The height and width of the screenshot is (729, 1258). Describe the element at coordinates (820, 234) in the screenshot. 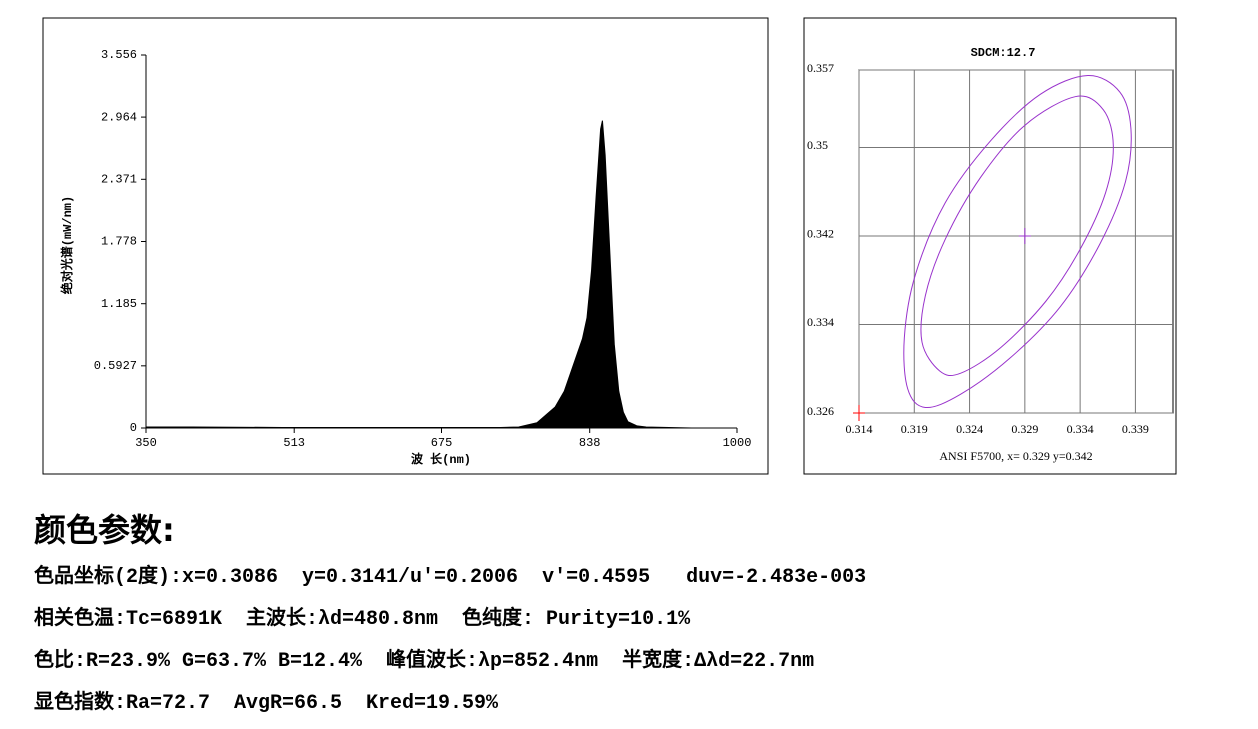

I see `y-tick-label: 0.342` at that location.